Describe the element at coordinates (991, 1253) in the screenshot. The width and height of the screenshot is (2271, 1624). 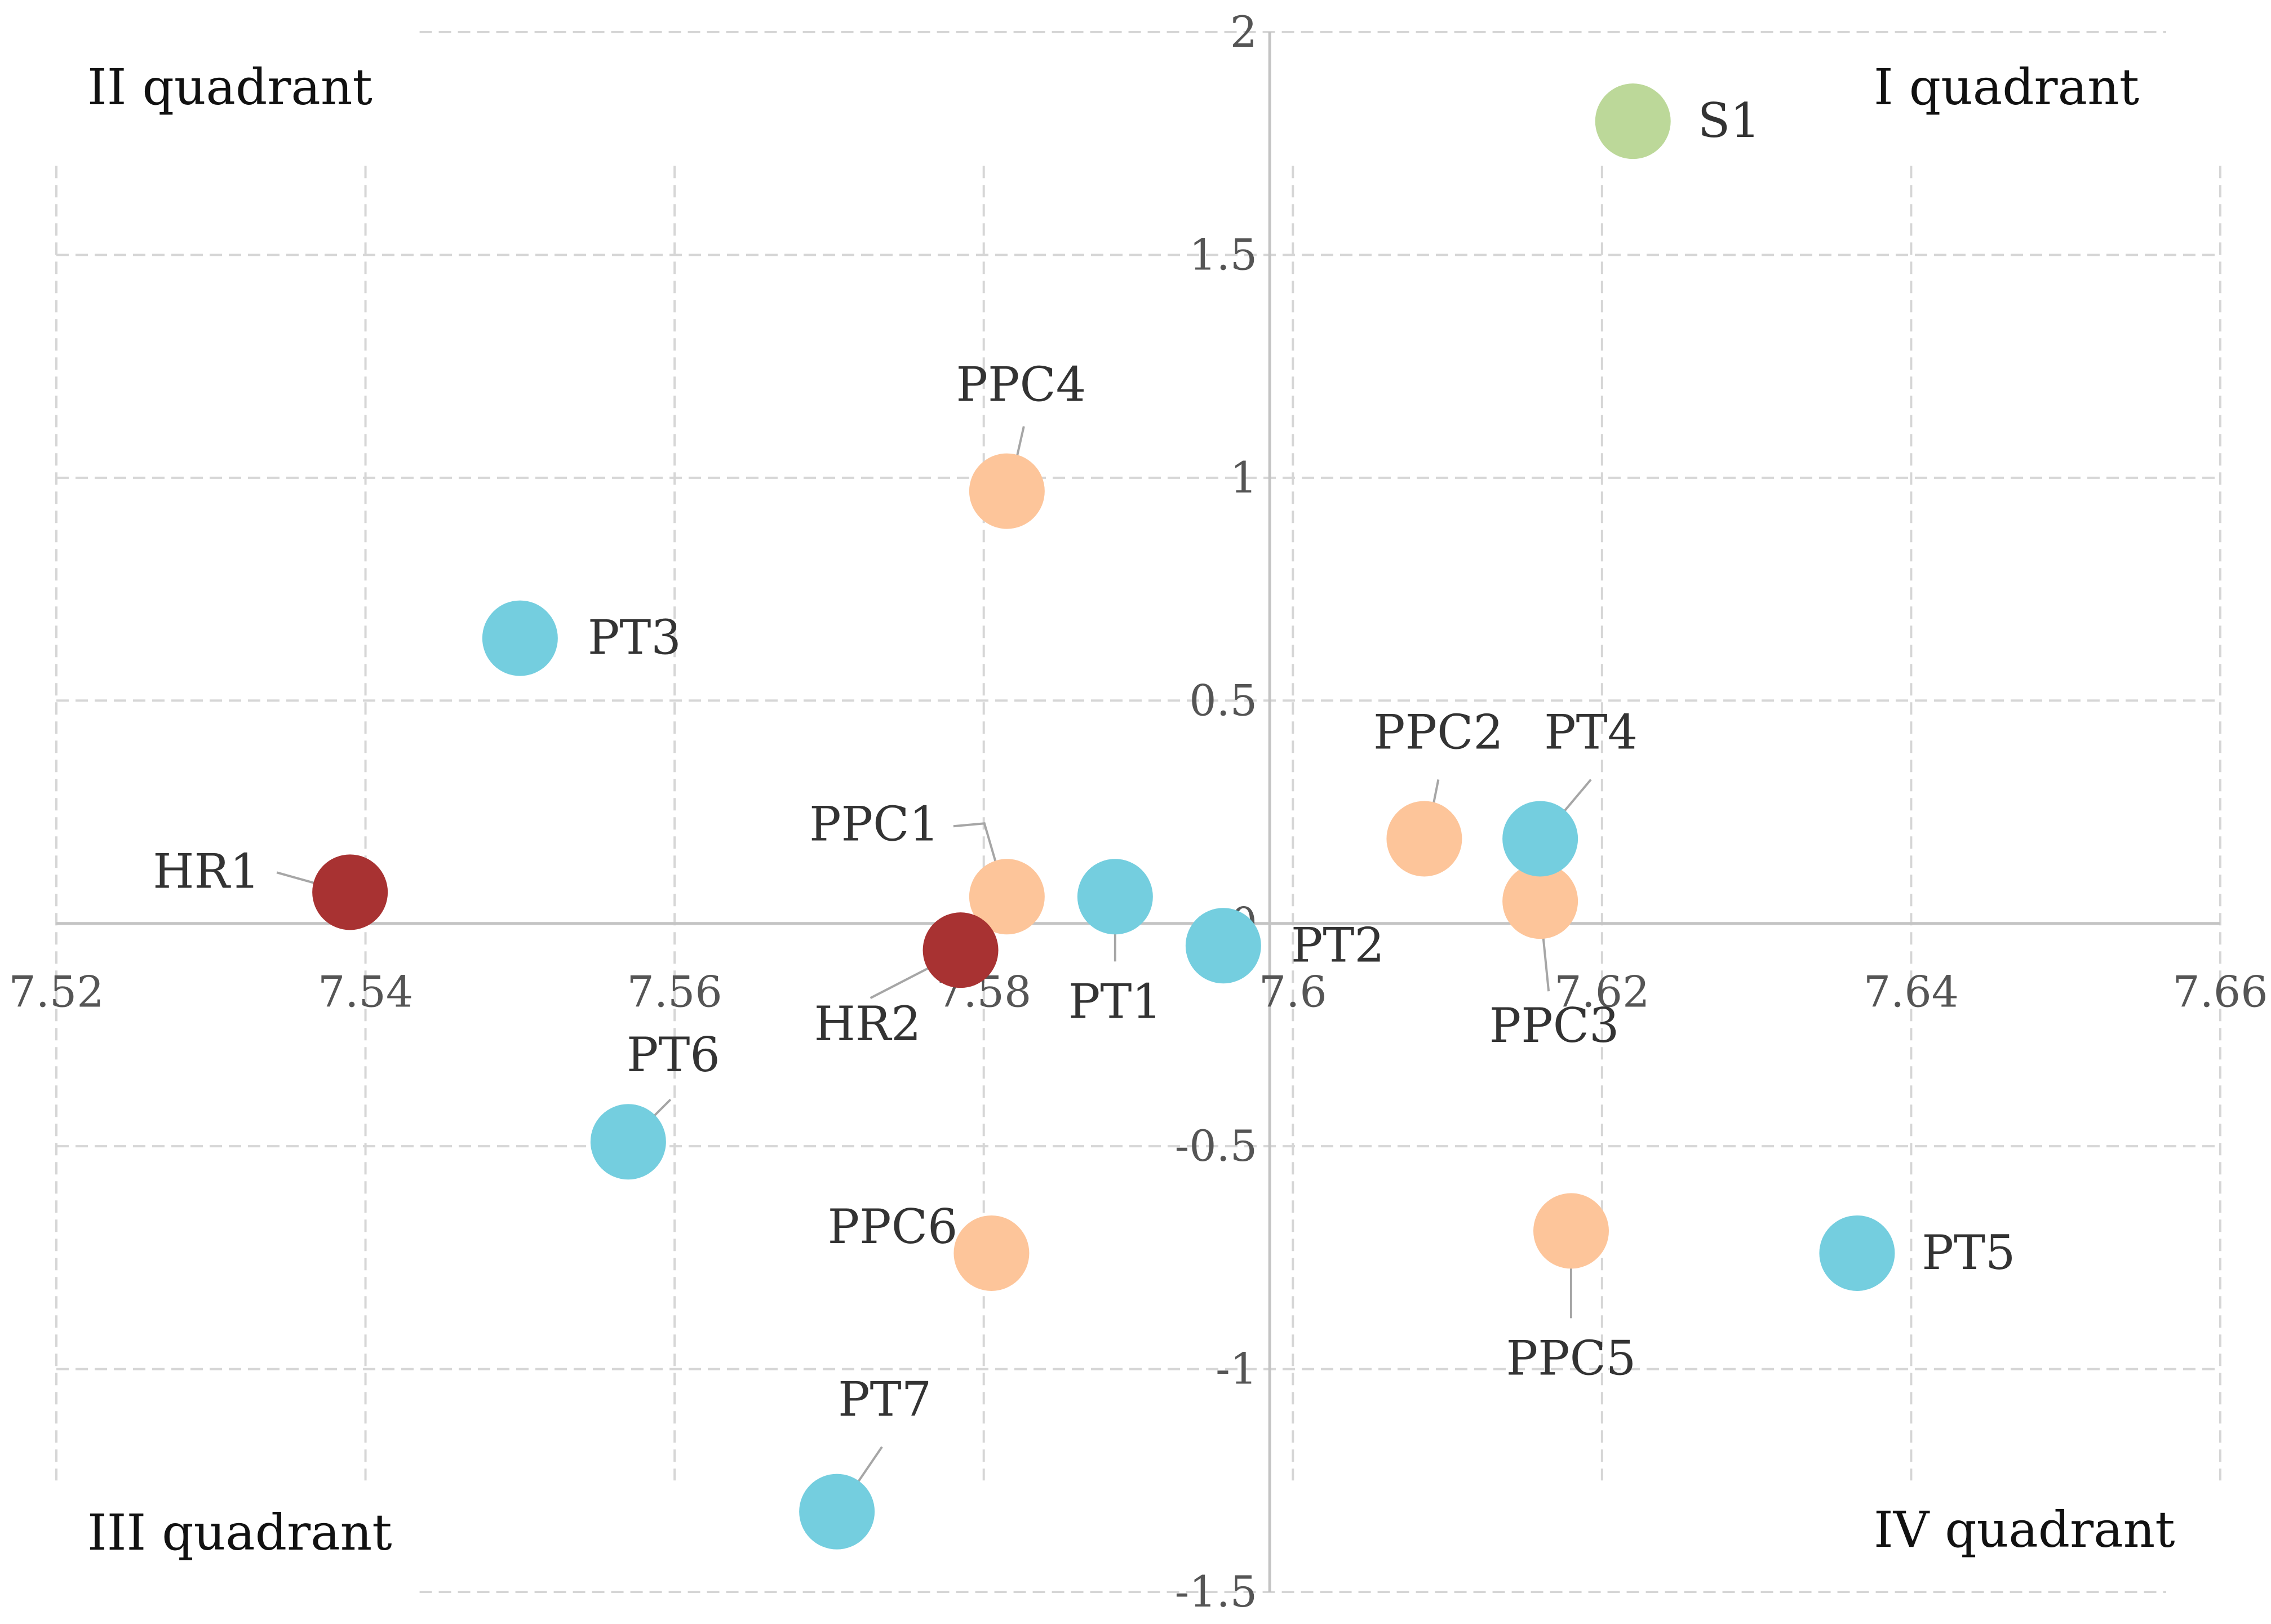
I see `point-ppc6` at that location.